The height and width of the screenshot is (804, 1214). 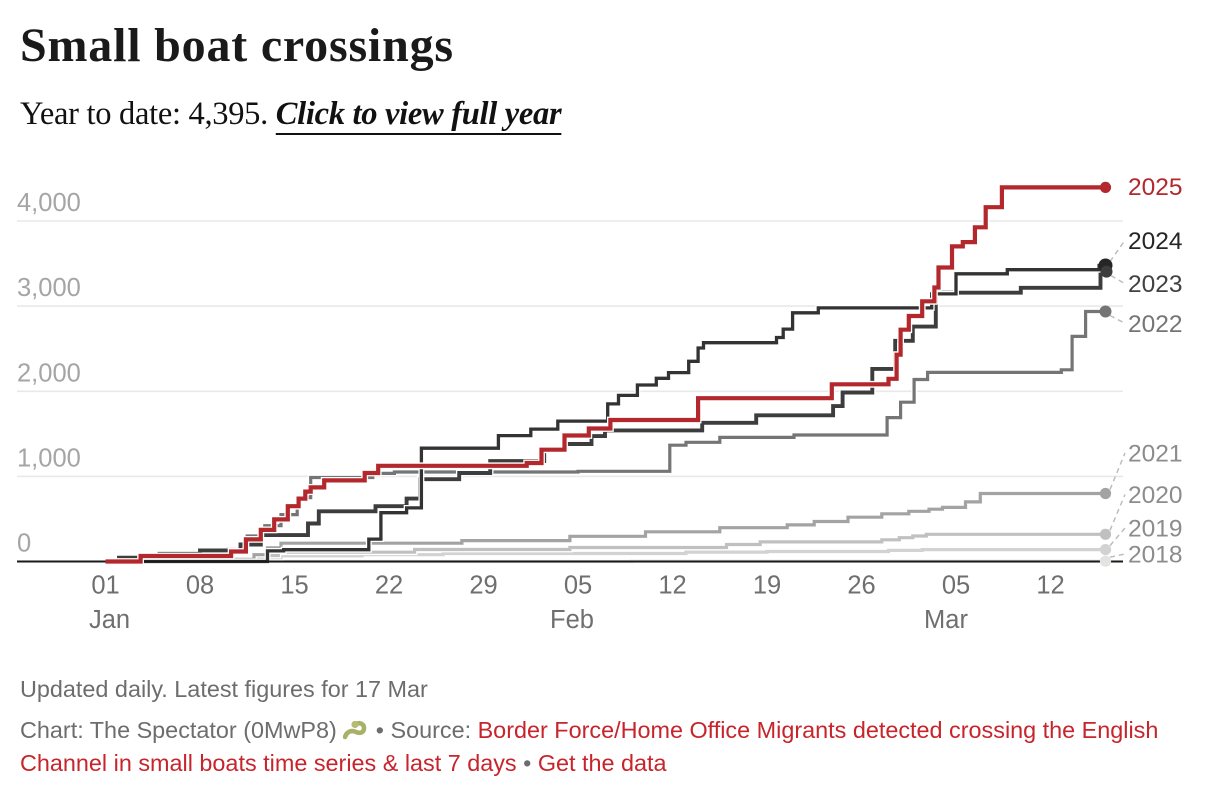 What do you see at coordinates (109, 620) in the screenshot?
I see `svg-text: Jan` at bounding box center [109, 620].